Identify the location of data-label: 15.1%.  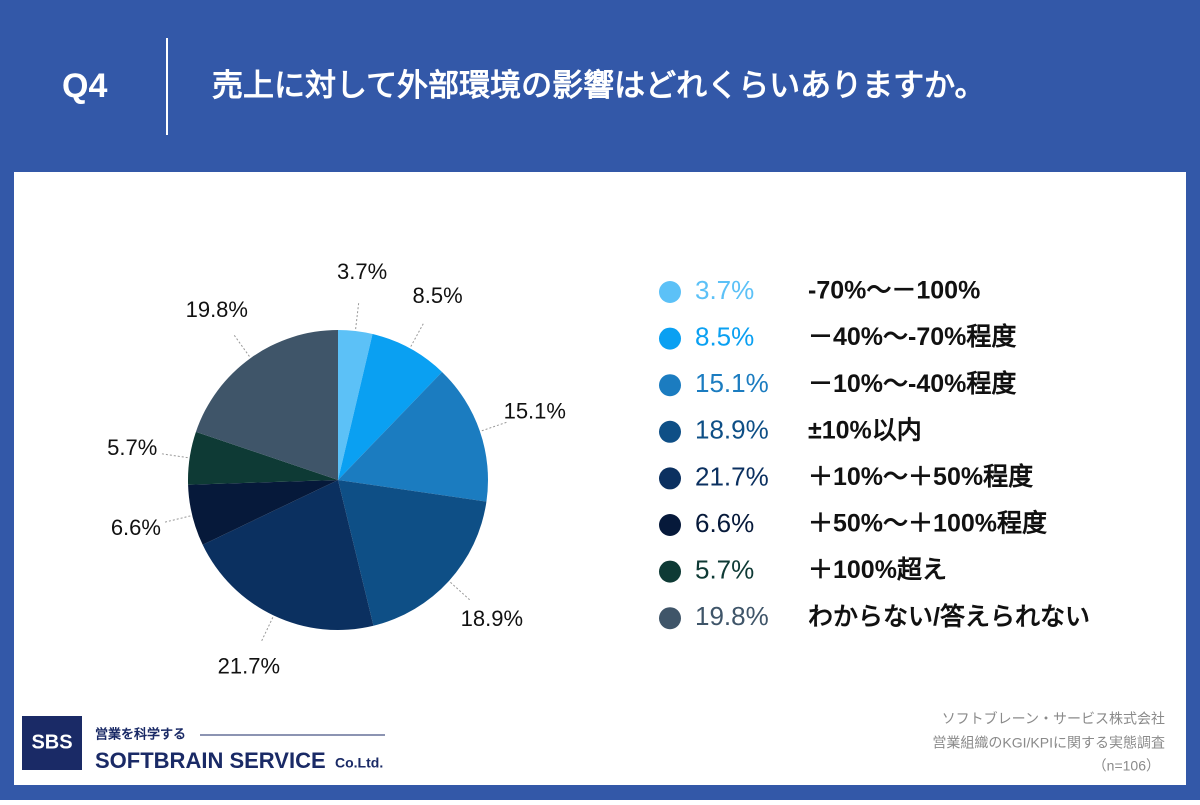
(535, 410).